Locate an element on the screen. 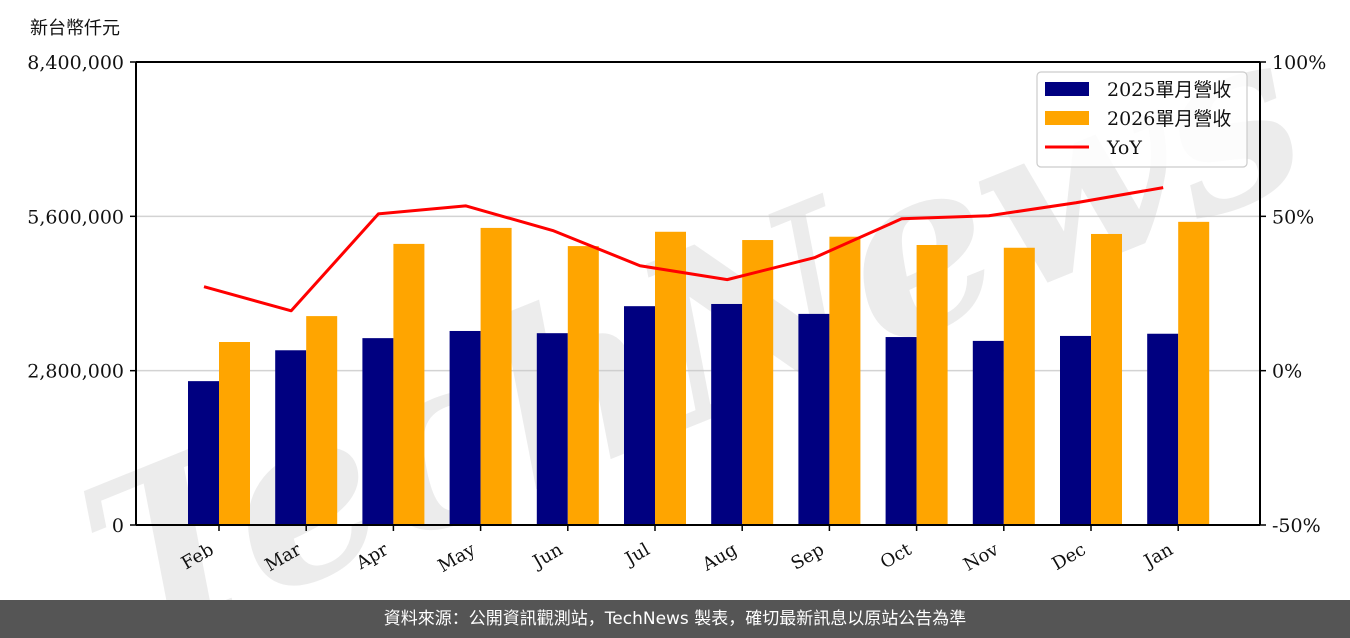 This screenshot has width=1350, height=638. y2-tick-label: 100% is located at coordinates (1299, 63).